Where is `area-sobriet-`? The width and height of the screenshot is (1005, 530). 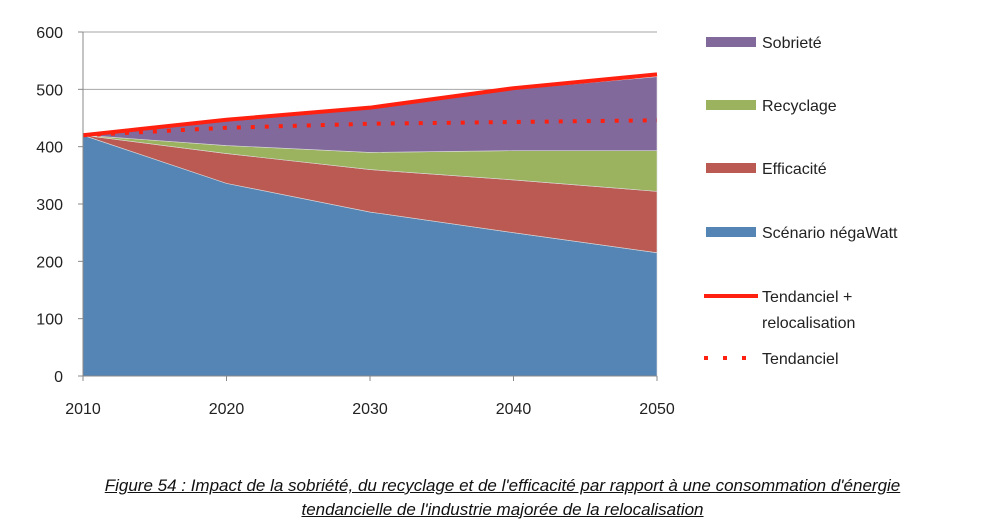
area-sobriet- is located at coordinates (370, 114).